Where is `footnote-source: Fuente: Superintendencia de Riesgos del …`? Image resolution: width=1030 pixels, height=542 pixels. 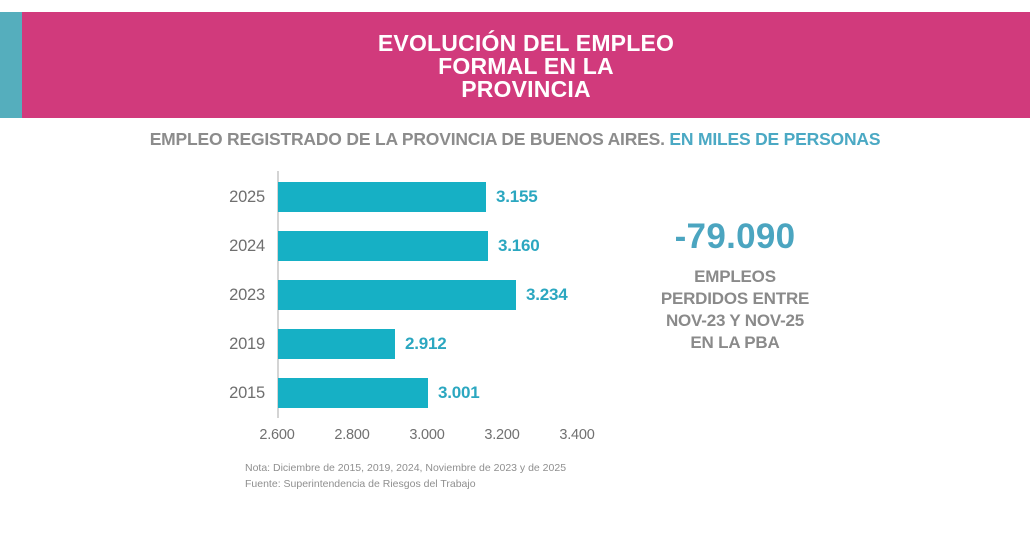 footnote-source: Fuente: Superintendencia de Riesgos del … is located at coordinates (360, 483).